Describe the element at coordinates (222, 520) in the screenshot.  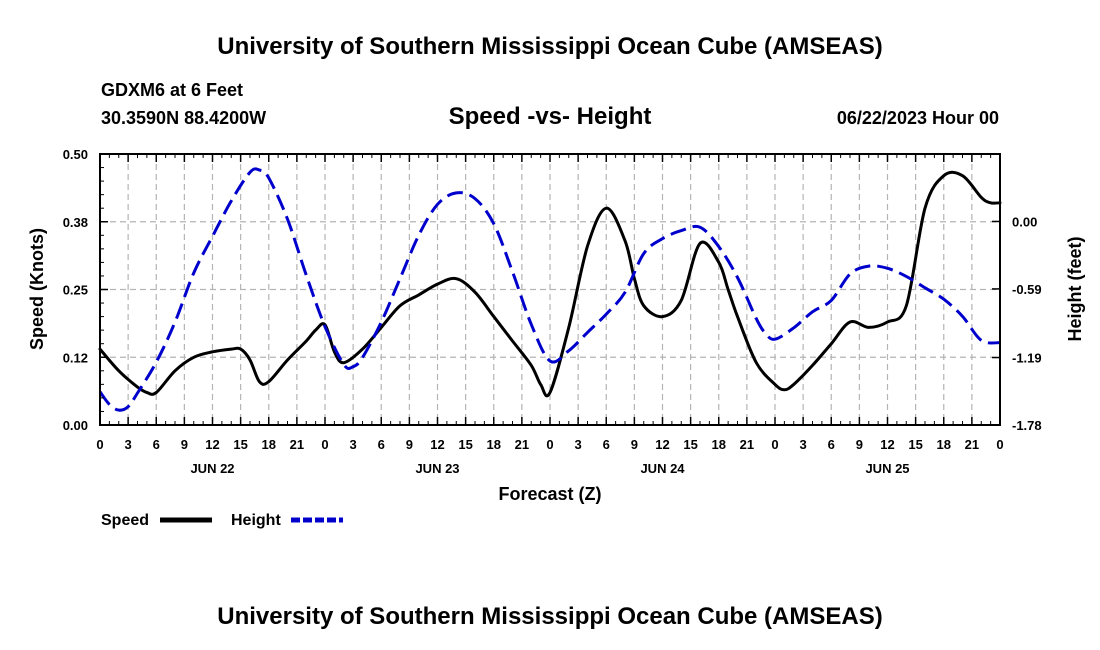
I see `legend: Speed Height` at that location.